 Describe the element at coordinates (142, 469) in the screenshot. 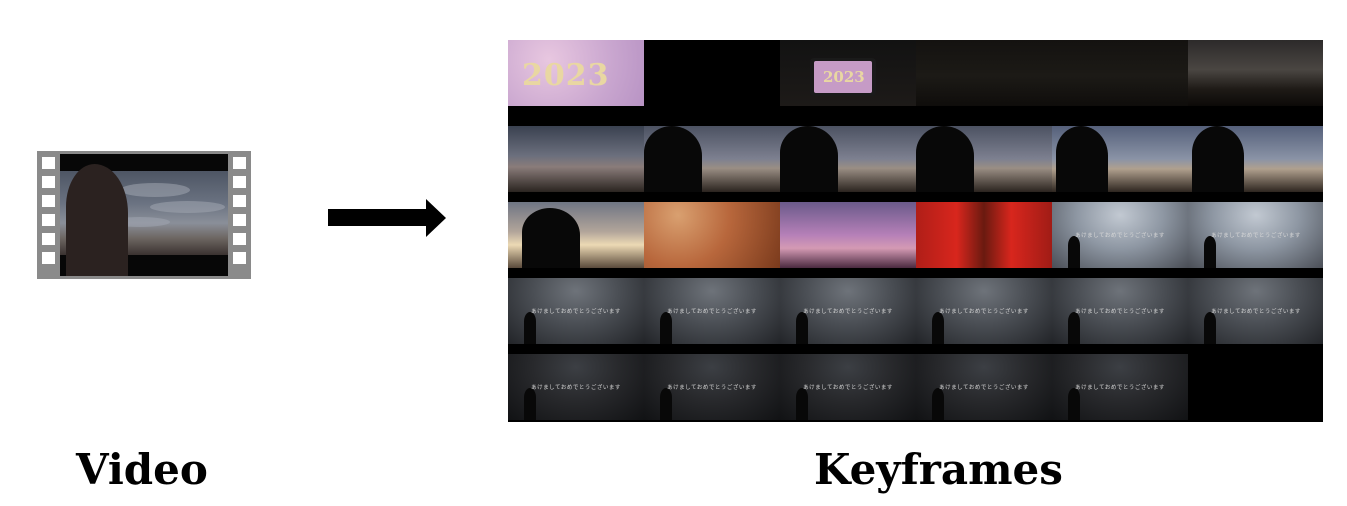

I see `video-label: Video` at that location.